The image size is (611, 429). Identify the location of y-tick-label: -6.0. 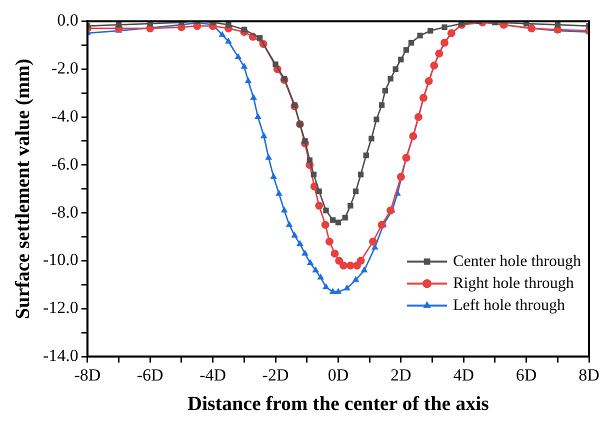
(64, 164).